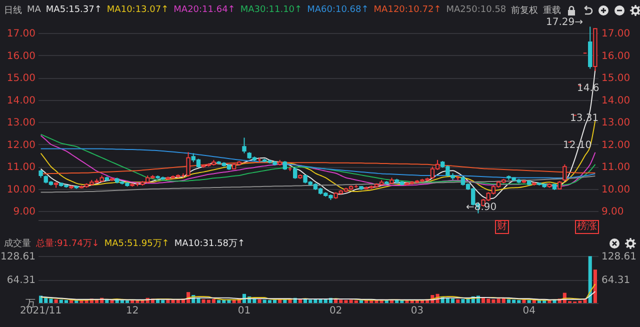 This screenshot has height=327, width=640. What do you see at coordinates (524, 10) in the screenshot?
I see `text: 前复权` at bounding box center [524, 10].